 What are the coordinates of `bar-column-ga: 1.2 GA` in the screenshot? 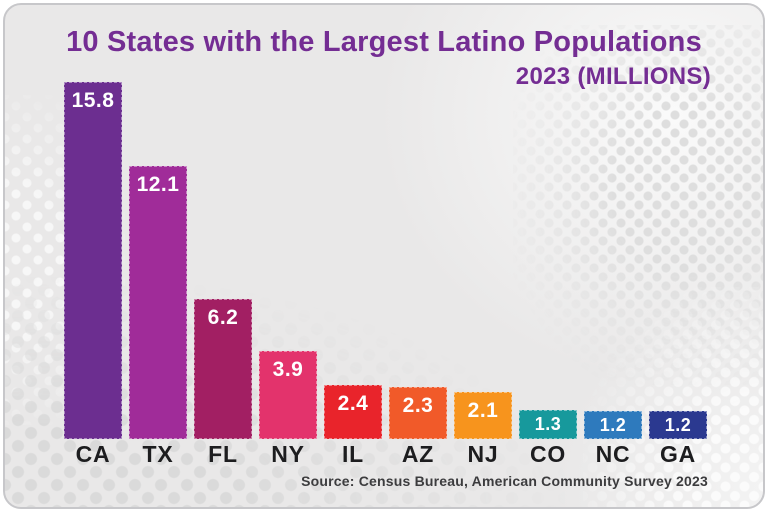 It's located at (678, 440).